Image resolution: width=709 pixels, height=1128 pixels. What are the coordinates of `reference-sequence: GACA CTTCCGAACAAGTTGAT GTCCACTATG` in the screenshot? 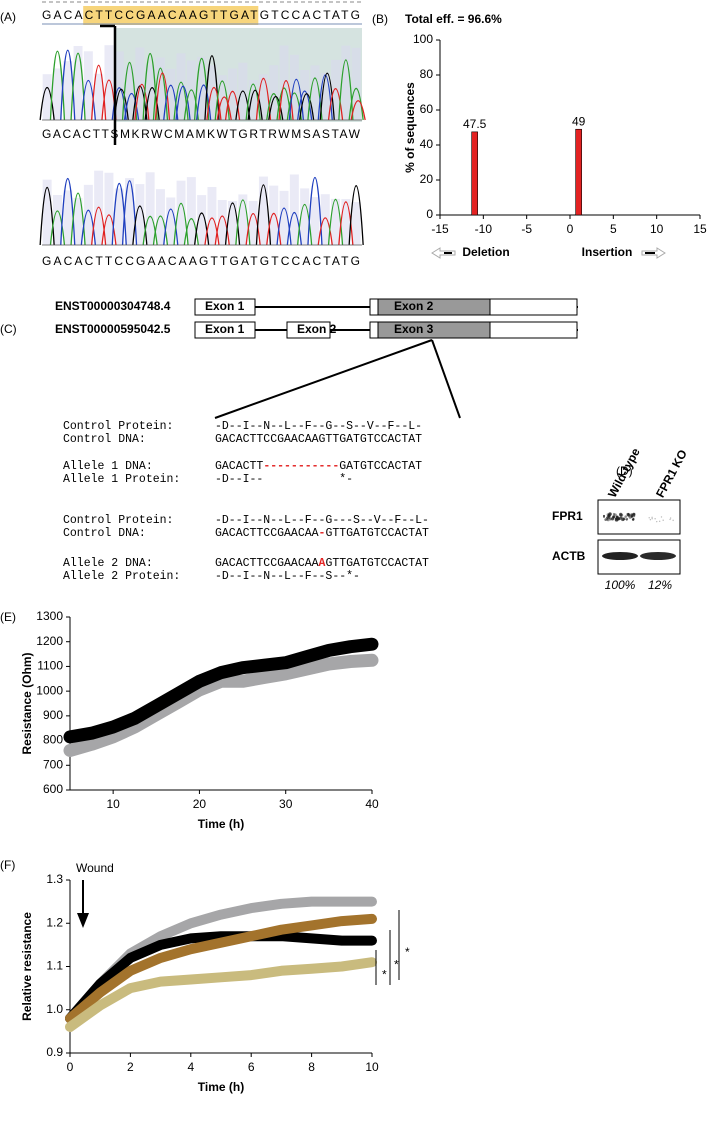 It's located at (201, 15).